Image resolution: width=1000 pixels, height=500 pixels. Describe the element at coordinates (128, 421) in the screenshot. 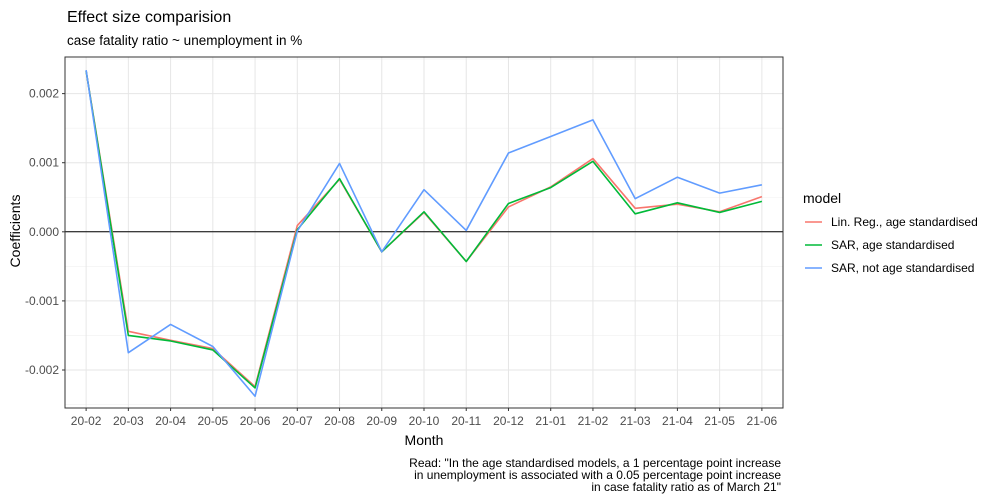

I see `x-tick-label: 20-03` at that location.